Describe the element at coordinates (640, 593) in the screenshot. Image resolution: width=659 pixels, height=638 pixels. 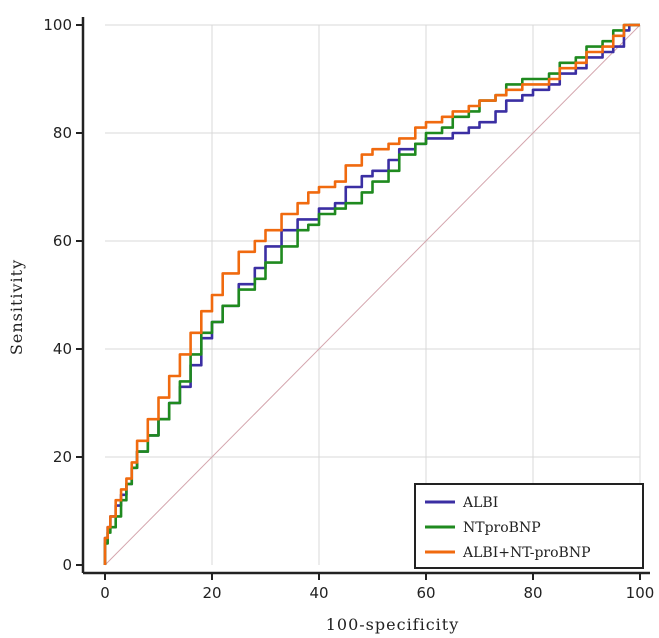
I see `x-tick-label: 100` at that location.